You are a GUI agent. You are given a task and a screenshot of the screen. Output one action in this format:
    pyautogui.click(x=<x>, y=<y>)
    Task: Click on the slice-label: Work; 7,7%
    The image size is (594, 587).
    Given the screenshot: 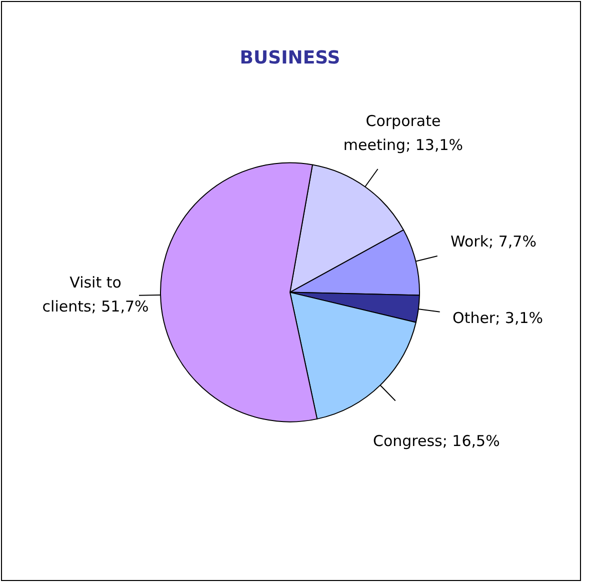 What is the action you would take?
    pyautogui.click(x=493, y=241)
    